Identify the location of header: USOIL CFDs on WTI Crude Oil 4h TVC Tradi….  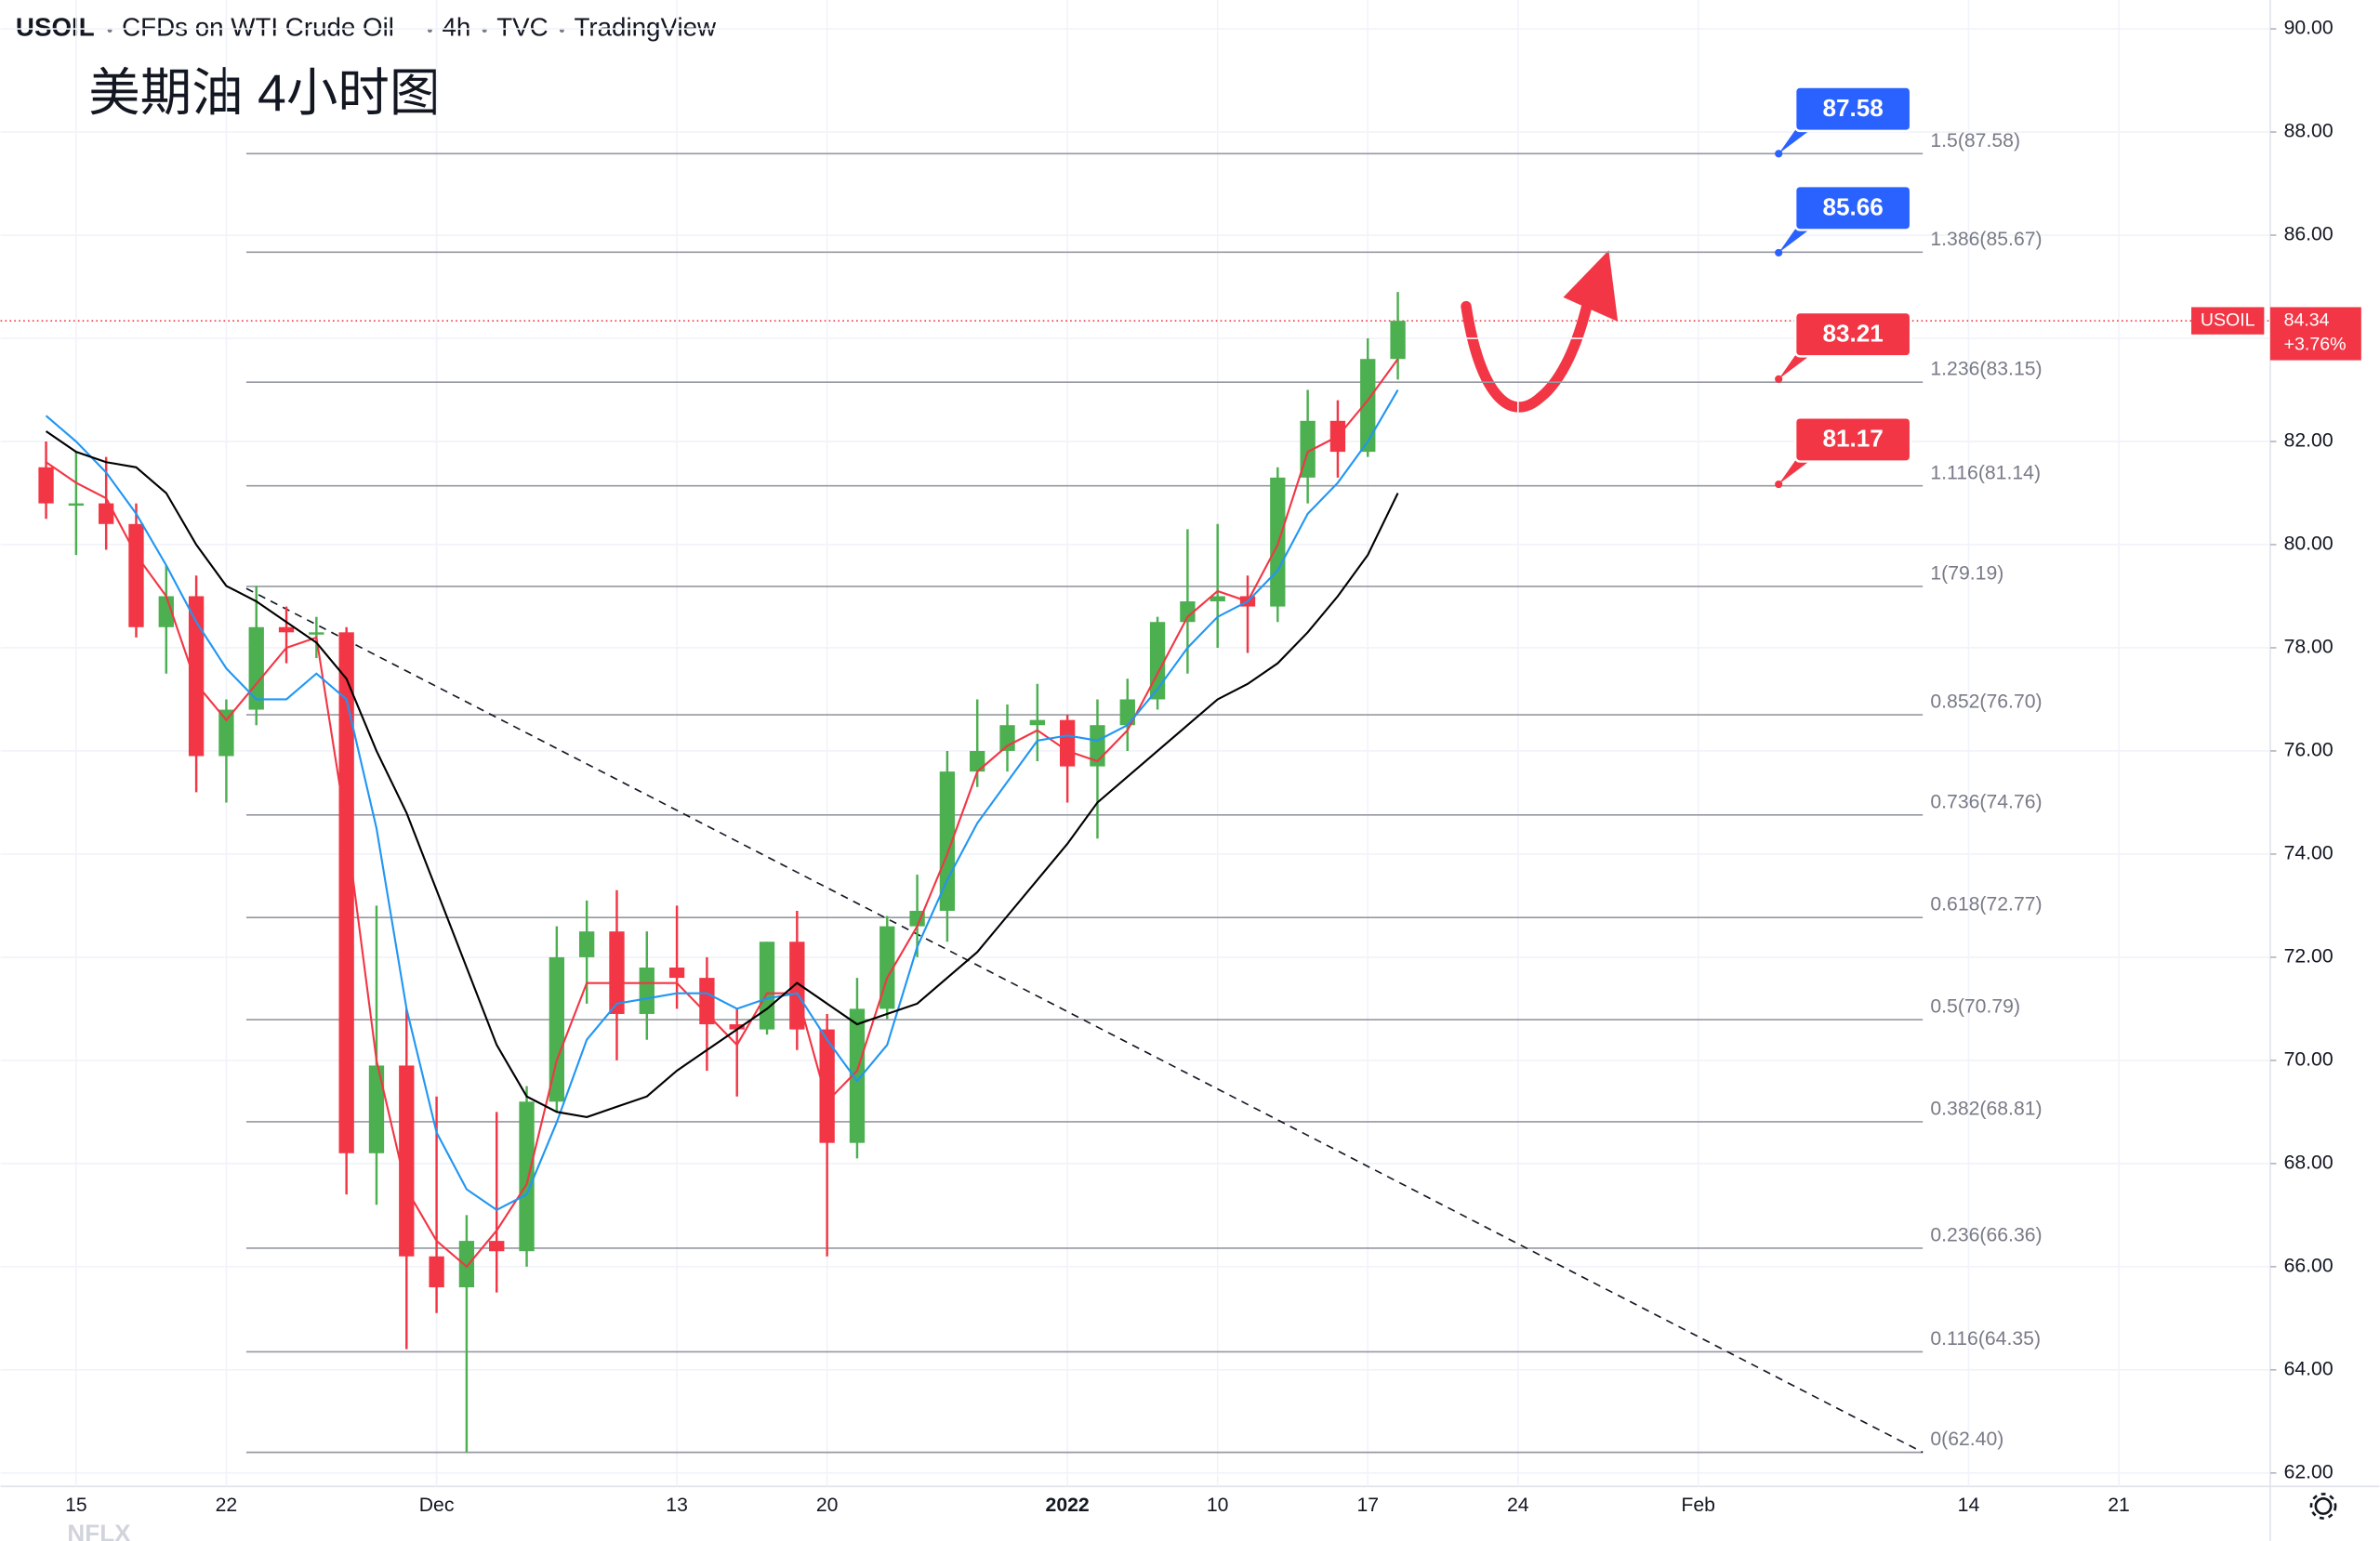
(366, 26).